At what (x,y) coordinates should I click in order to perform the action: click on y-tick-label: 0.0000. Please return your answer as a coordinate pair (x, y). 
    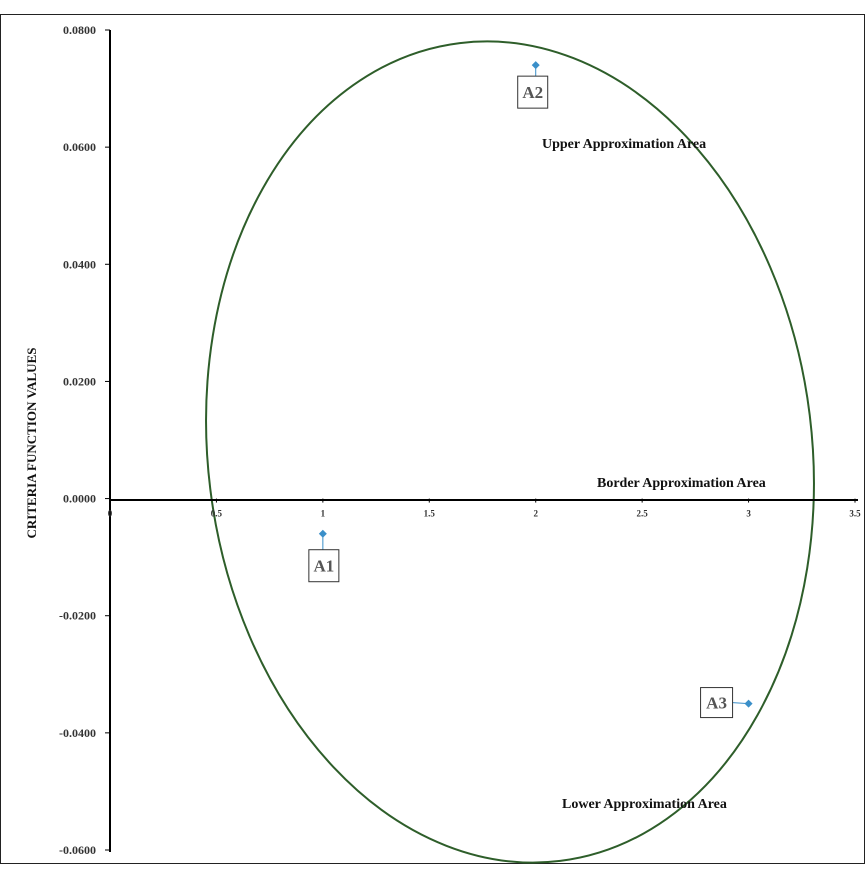
    Looking at the image, I should click on (79, 499).